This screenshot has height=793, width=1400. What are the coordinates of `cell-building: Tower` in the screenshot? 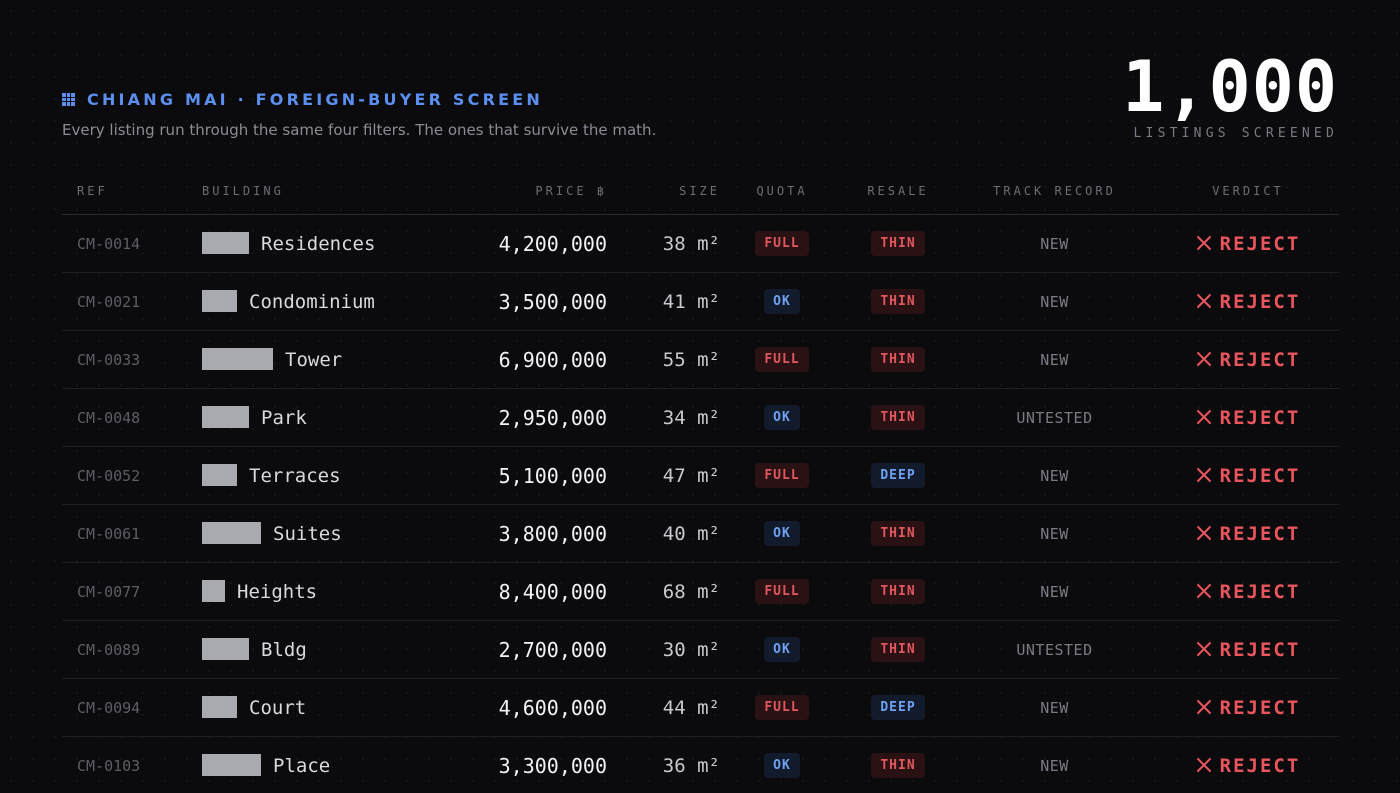 It's located at (307, 359).